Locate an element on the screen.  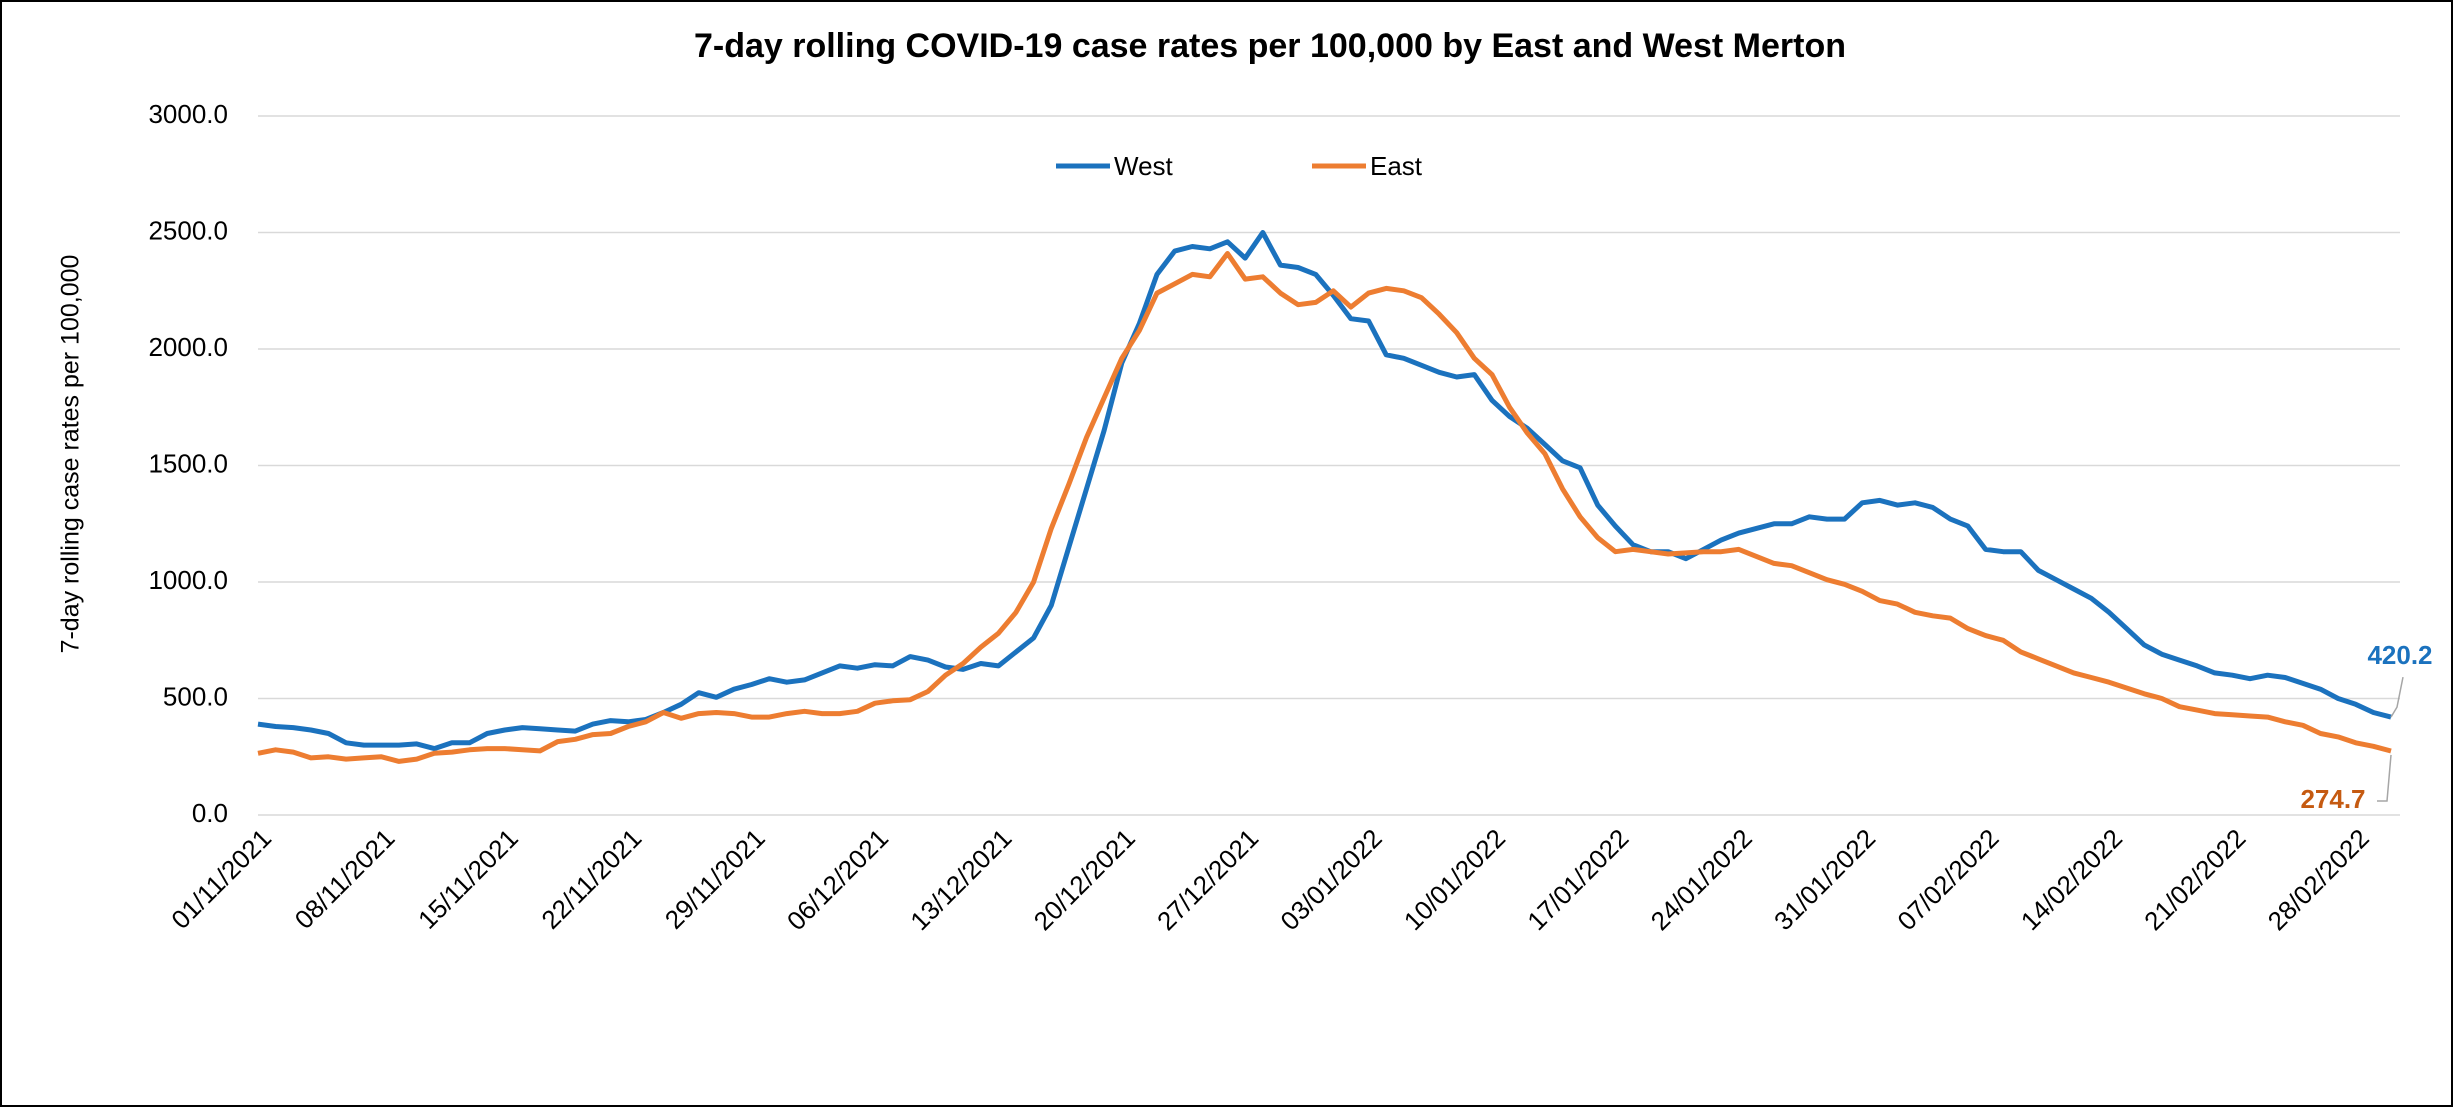
legend-label: West is located at coordinates (1144, 166).